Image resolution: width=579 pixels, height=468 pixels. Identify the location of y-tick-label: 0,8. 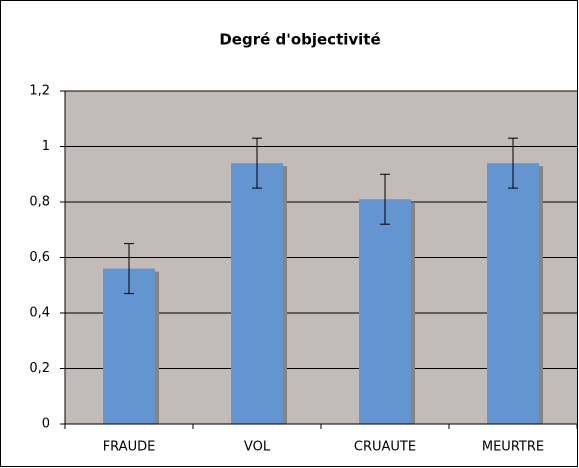
(39, 202).